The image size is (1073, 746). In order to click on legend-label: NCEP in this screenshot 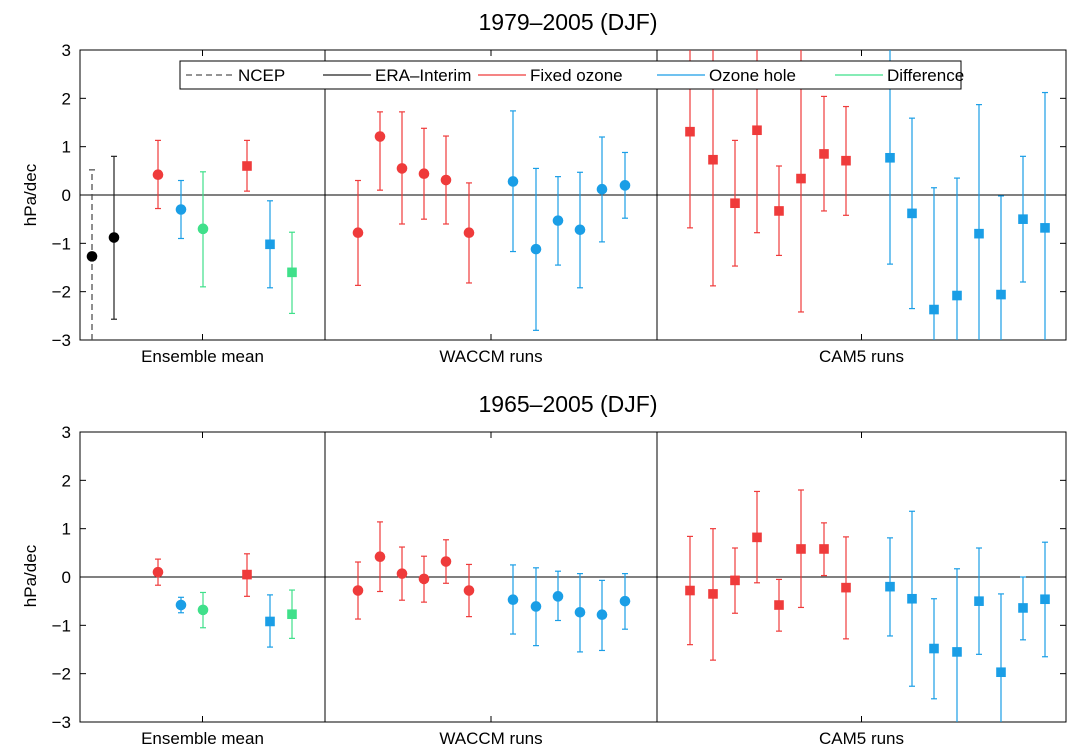, I will do `click(261, 75)`.